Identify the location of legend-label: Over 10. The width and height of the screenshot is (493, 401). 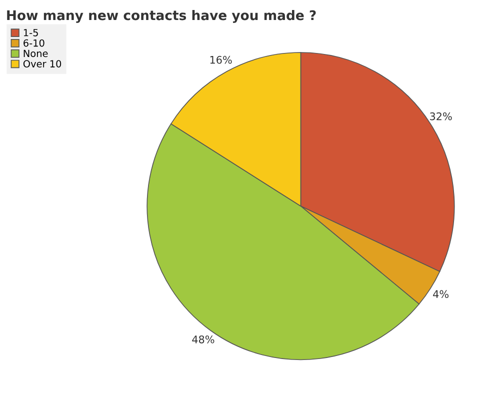
(42, 64).